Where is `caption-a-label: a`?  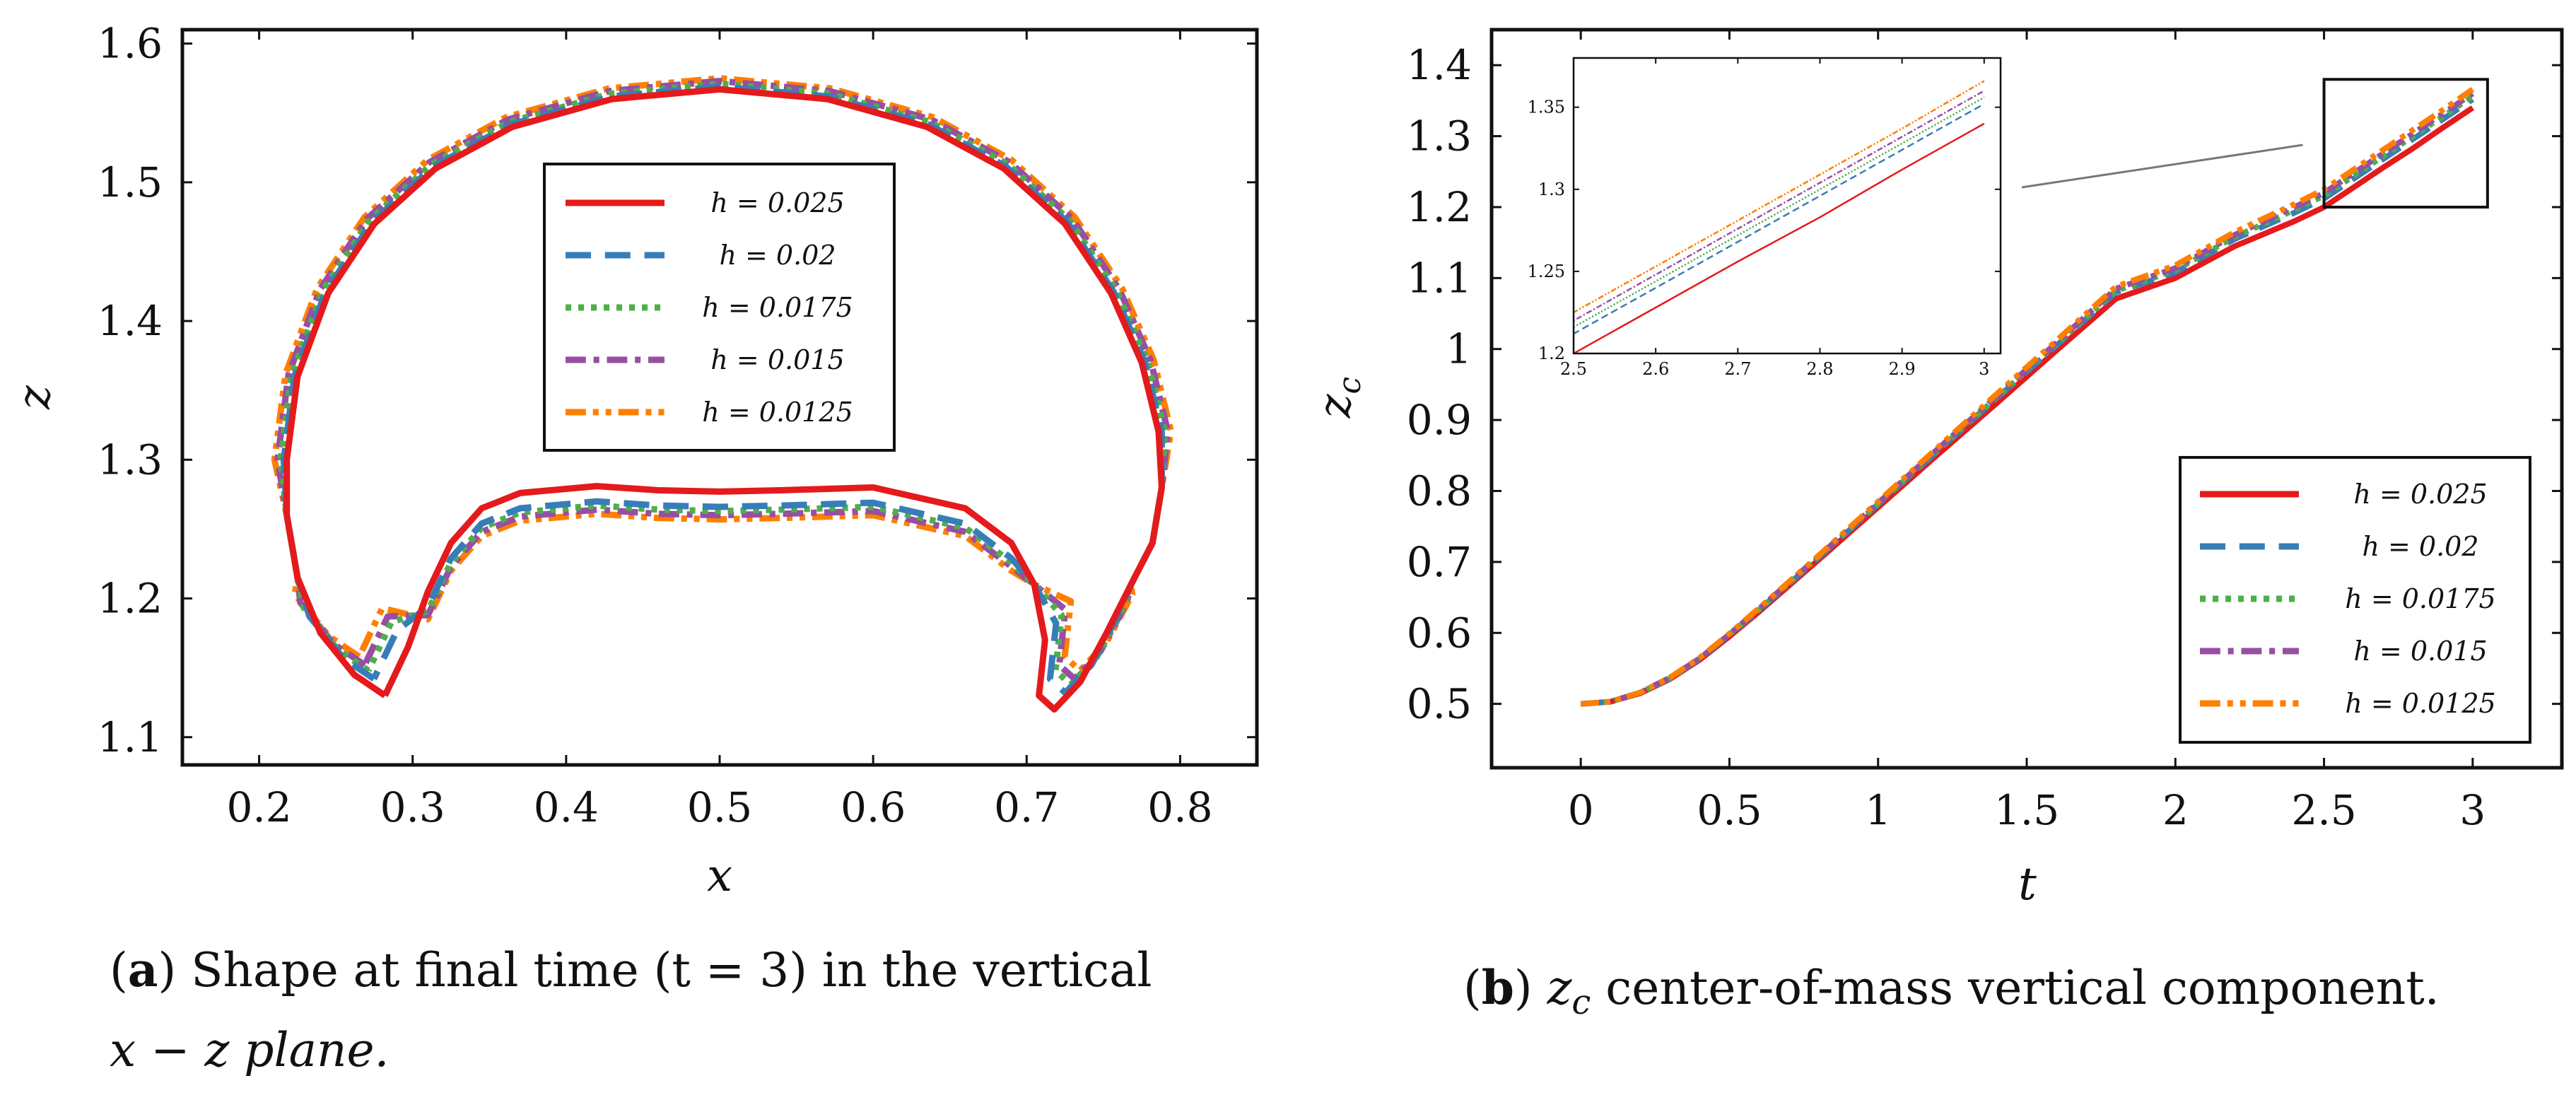
caption-a-label: a is located at coordinates (143, 969).